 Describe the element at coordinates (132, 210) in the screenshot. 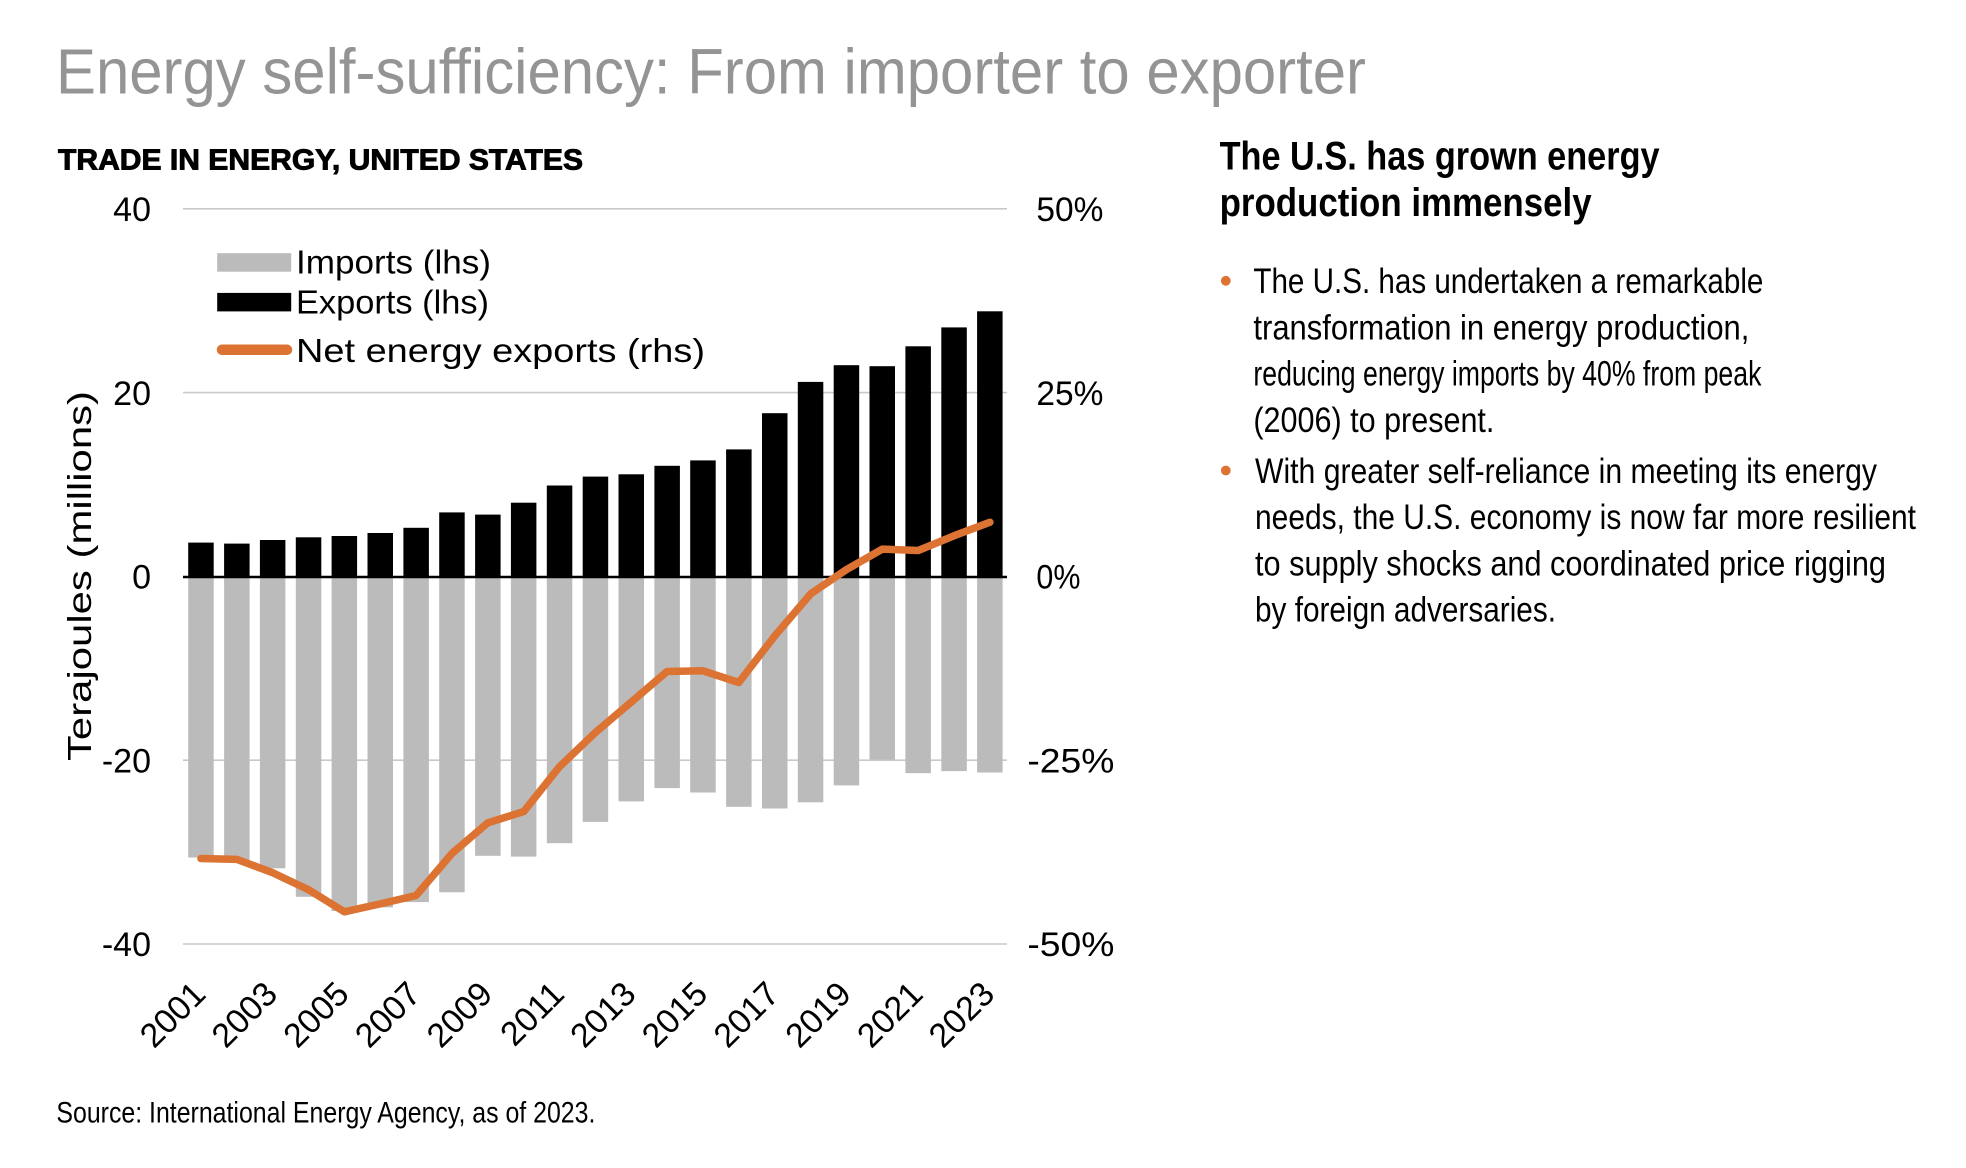

I see `svg-text: 40` at that location.